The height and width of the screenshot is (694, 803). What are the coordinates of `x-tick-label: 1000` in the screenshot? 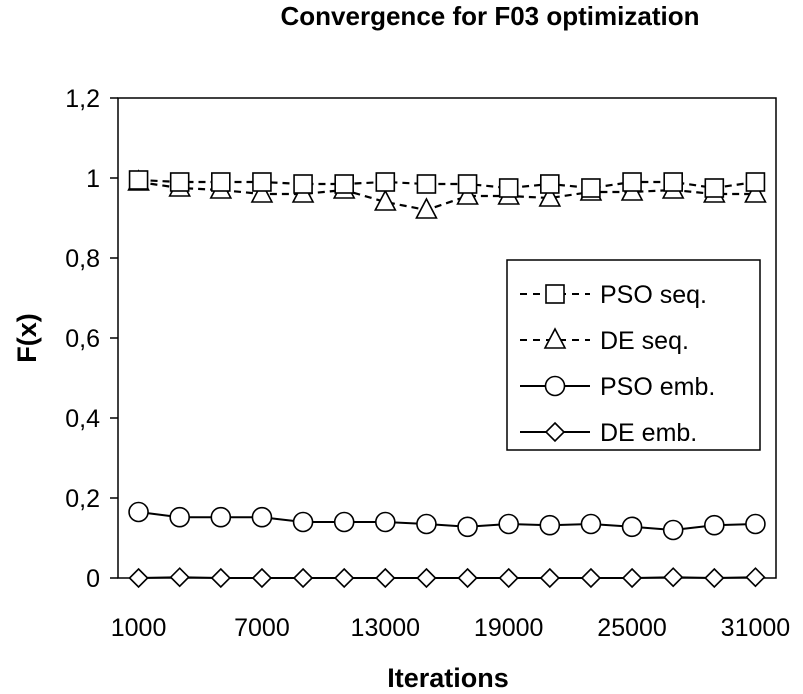 It's located at (139, 628).